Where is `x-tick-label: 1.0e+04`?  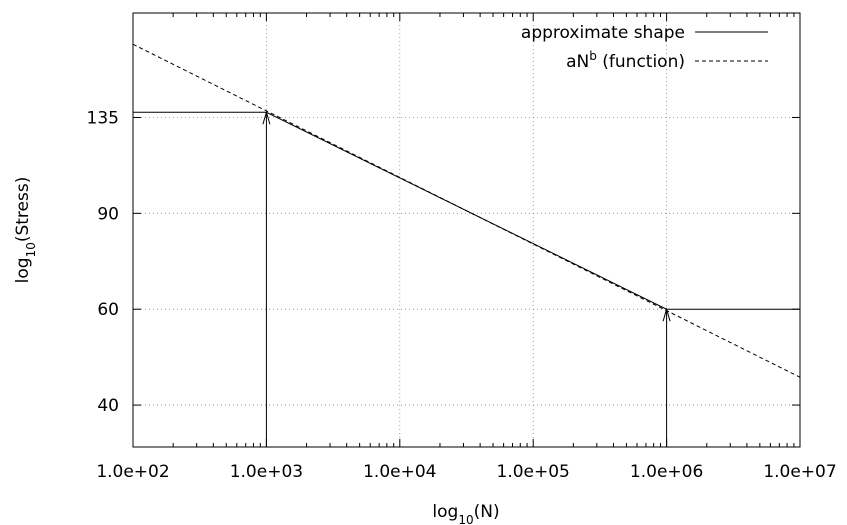 x-tick-label: 1.0e+04 is located at coordinates (399, 472).